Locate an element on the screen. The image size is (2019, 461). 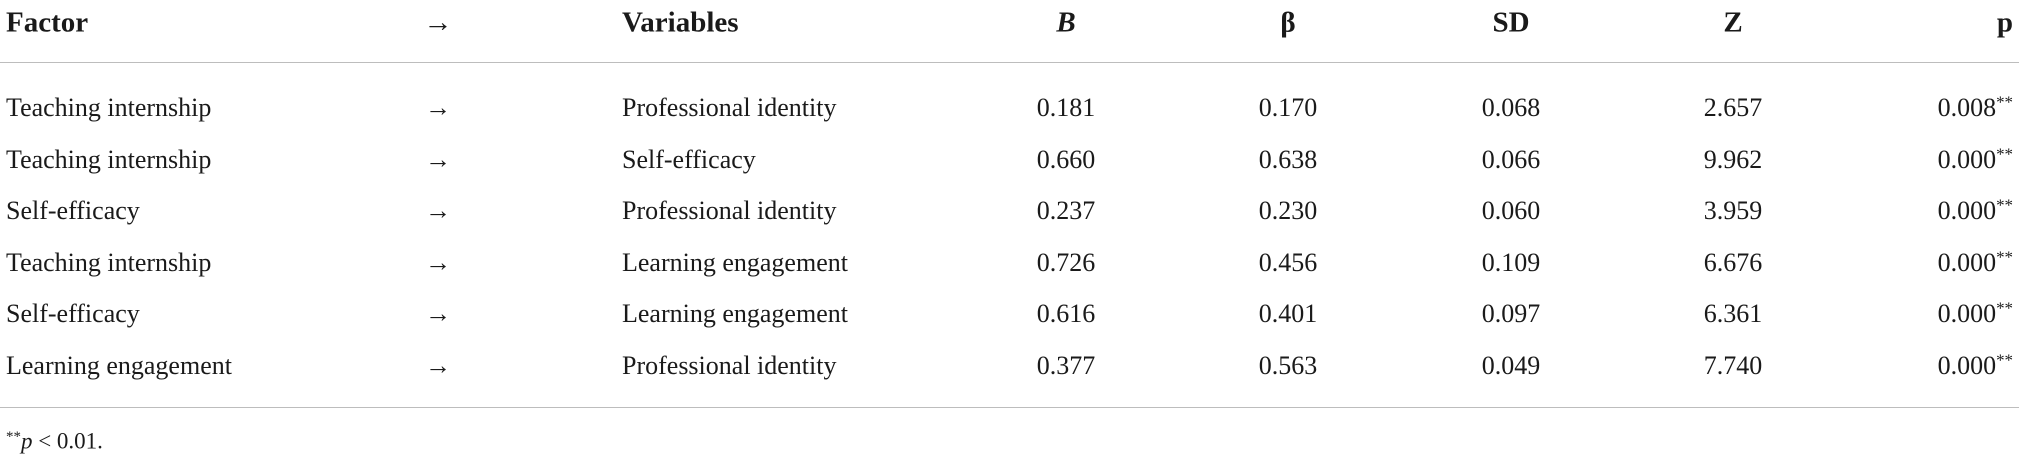
factor: Learning engagement is located at coordinates (119, 365).